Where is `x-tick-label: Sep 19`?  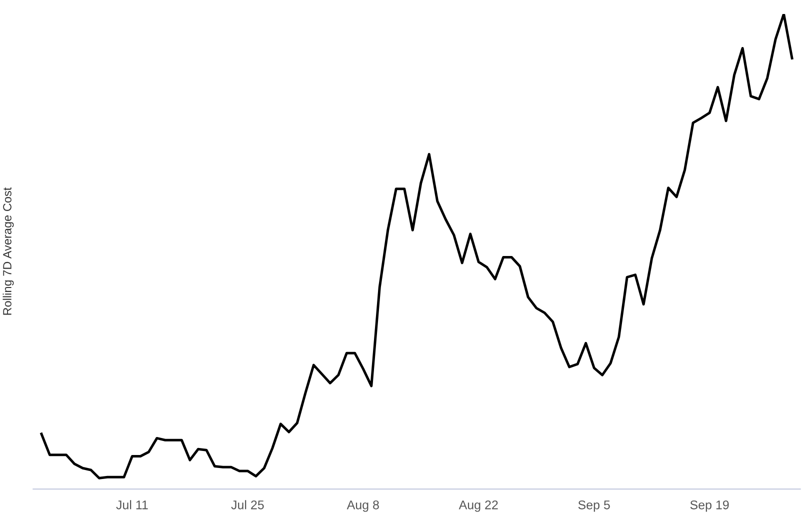 x-tick-label: Sep 19 is located at coordinates (709, 506).